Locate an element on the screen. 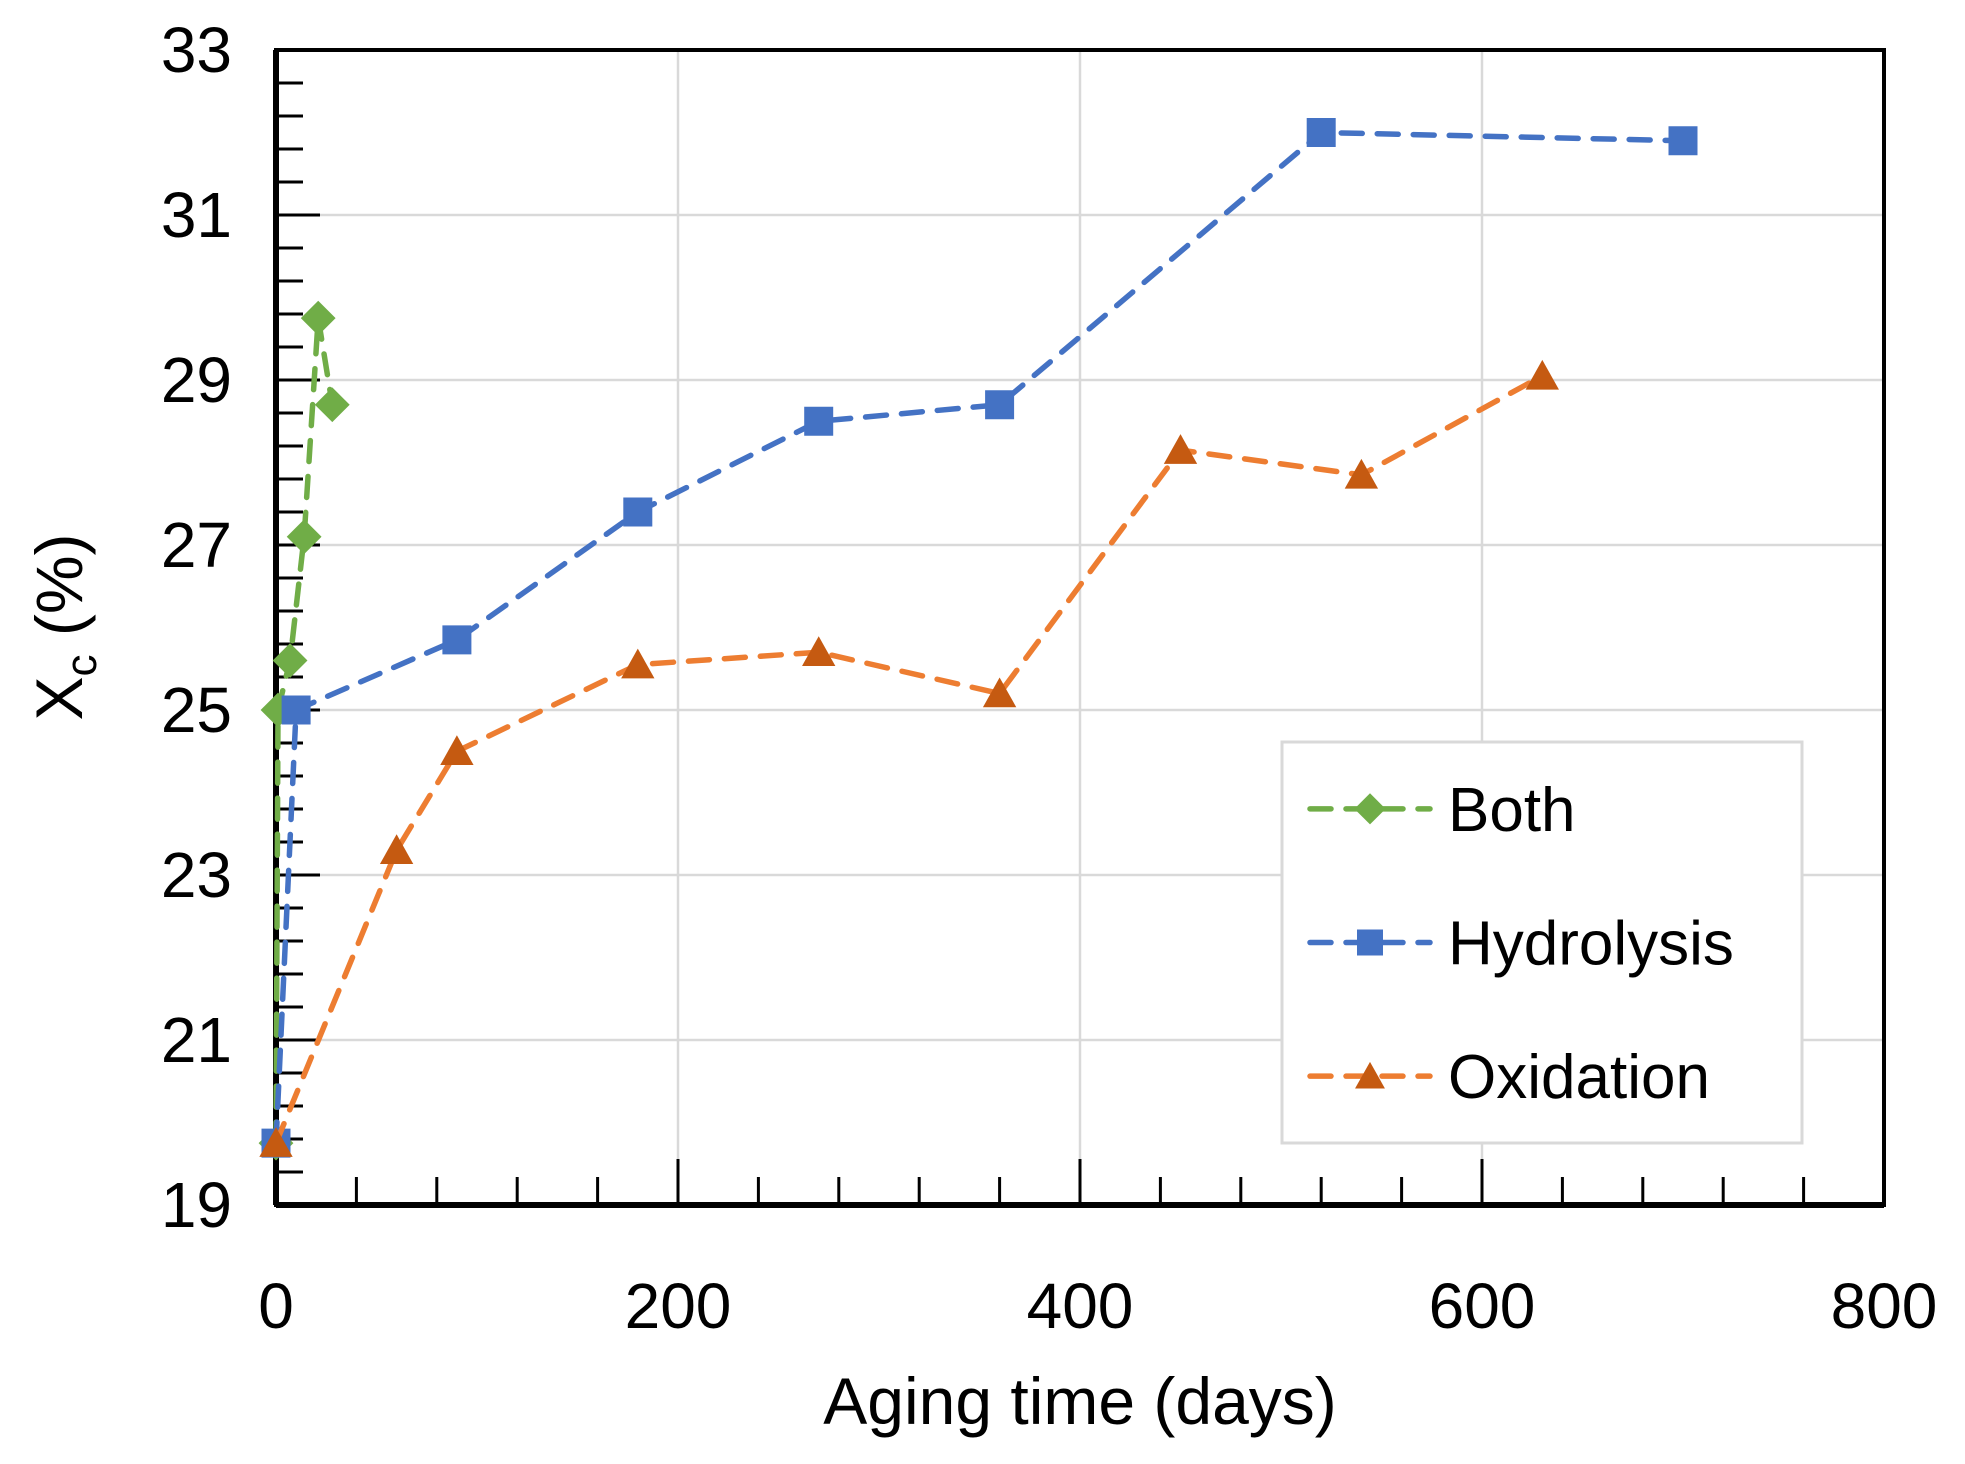  x-tick-label: 0 is located at coordinates (276, 1306).